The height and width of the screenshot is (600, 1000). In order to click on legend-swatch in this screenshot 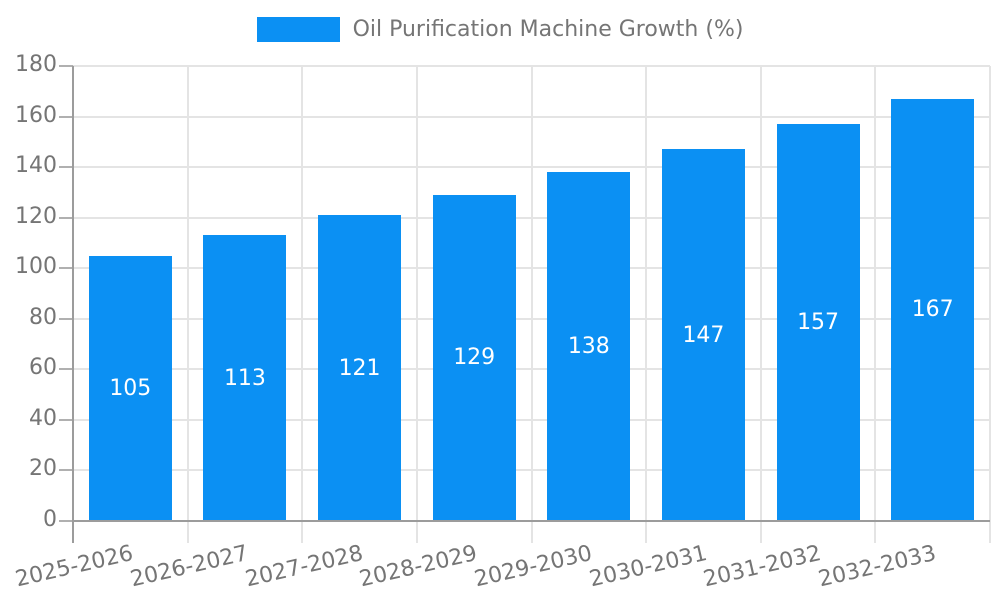, I will do `click(298, 29)`.